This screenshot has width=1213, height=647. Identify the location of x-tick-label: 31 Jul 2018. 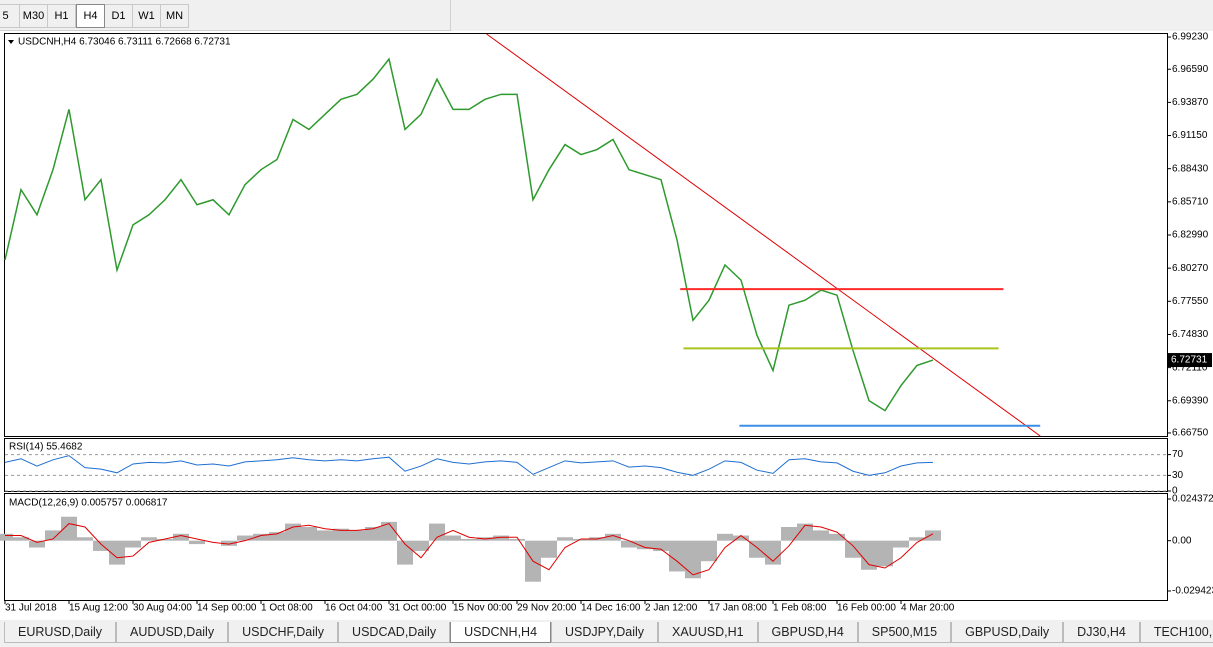
(31, 608).